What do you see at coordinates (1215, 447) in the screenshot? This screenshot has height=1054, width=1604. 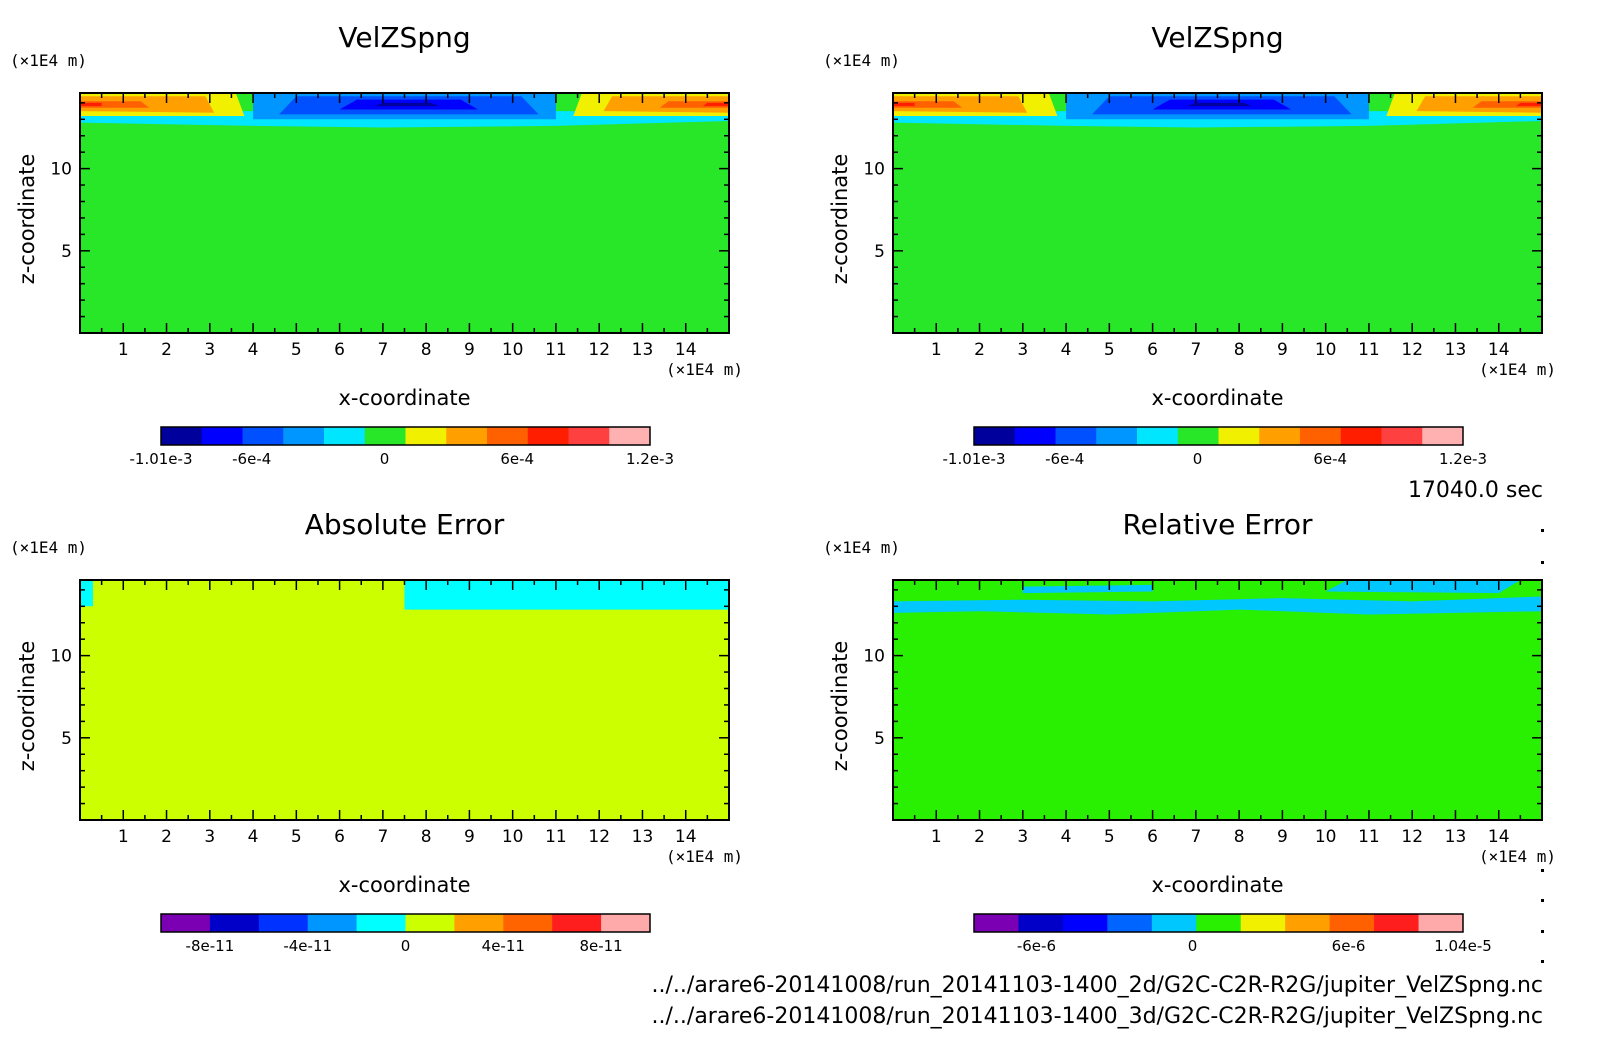 I see `colorbar: -1.01e-3 -6e-4 0 6e-4 1.2e-3` at bounding box center [1215, 447].